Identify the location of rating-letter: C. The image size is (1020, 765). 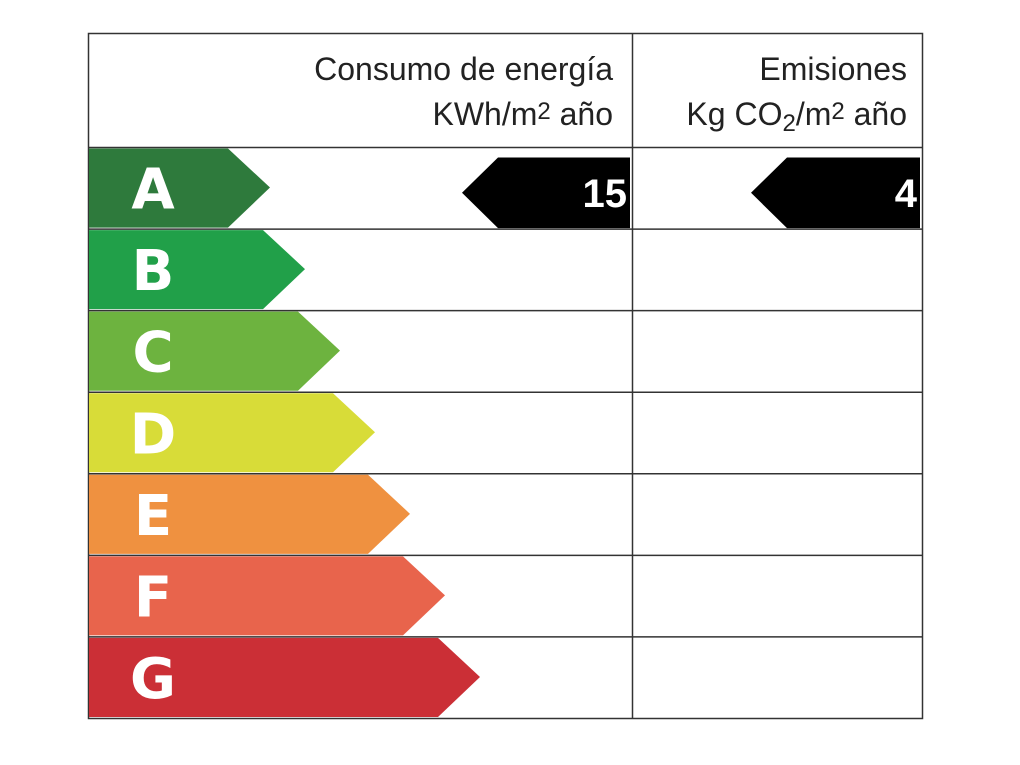
(152, 353).